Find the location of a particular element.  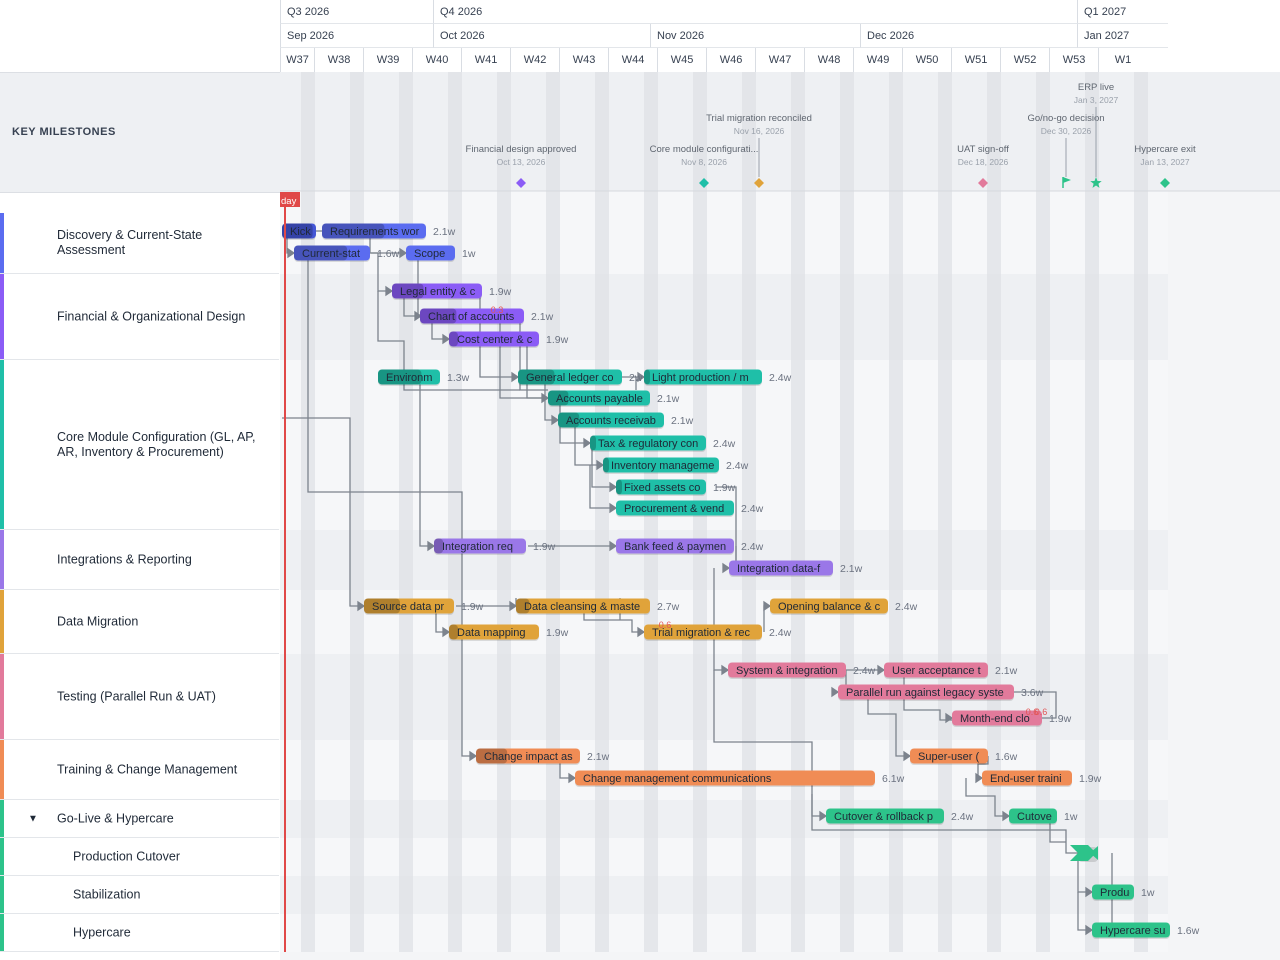

milestone-name: Trial migration reconciled is located at coordinates (759, 118).